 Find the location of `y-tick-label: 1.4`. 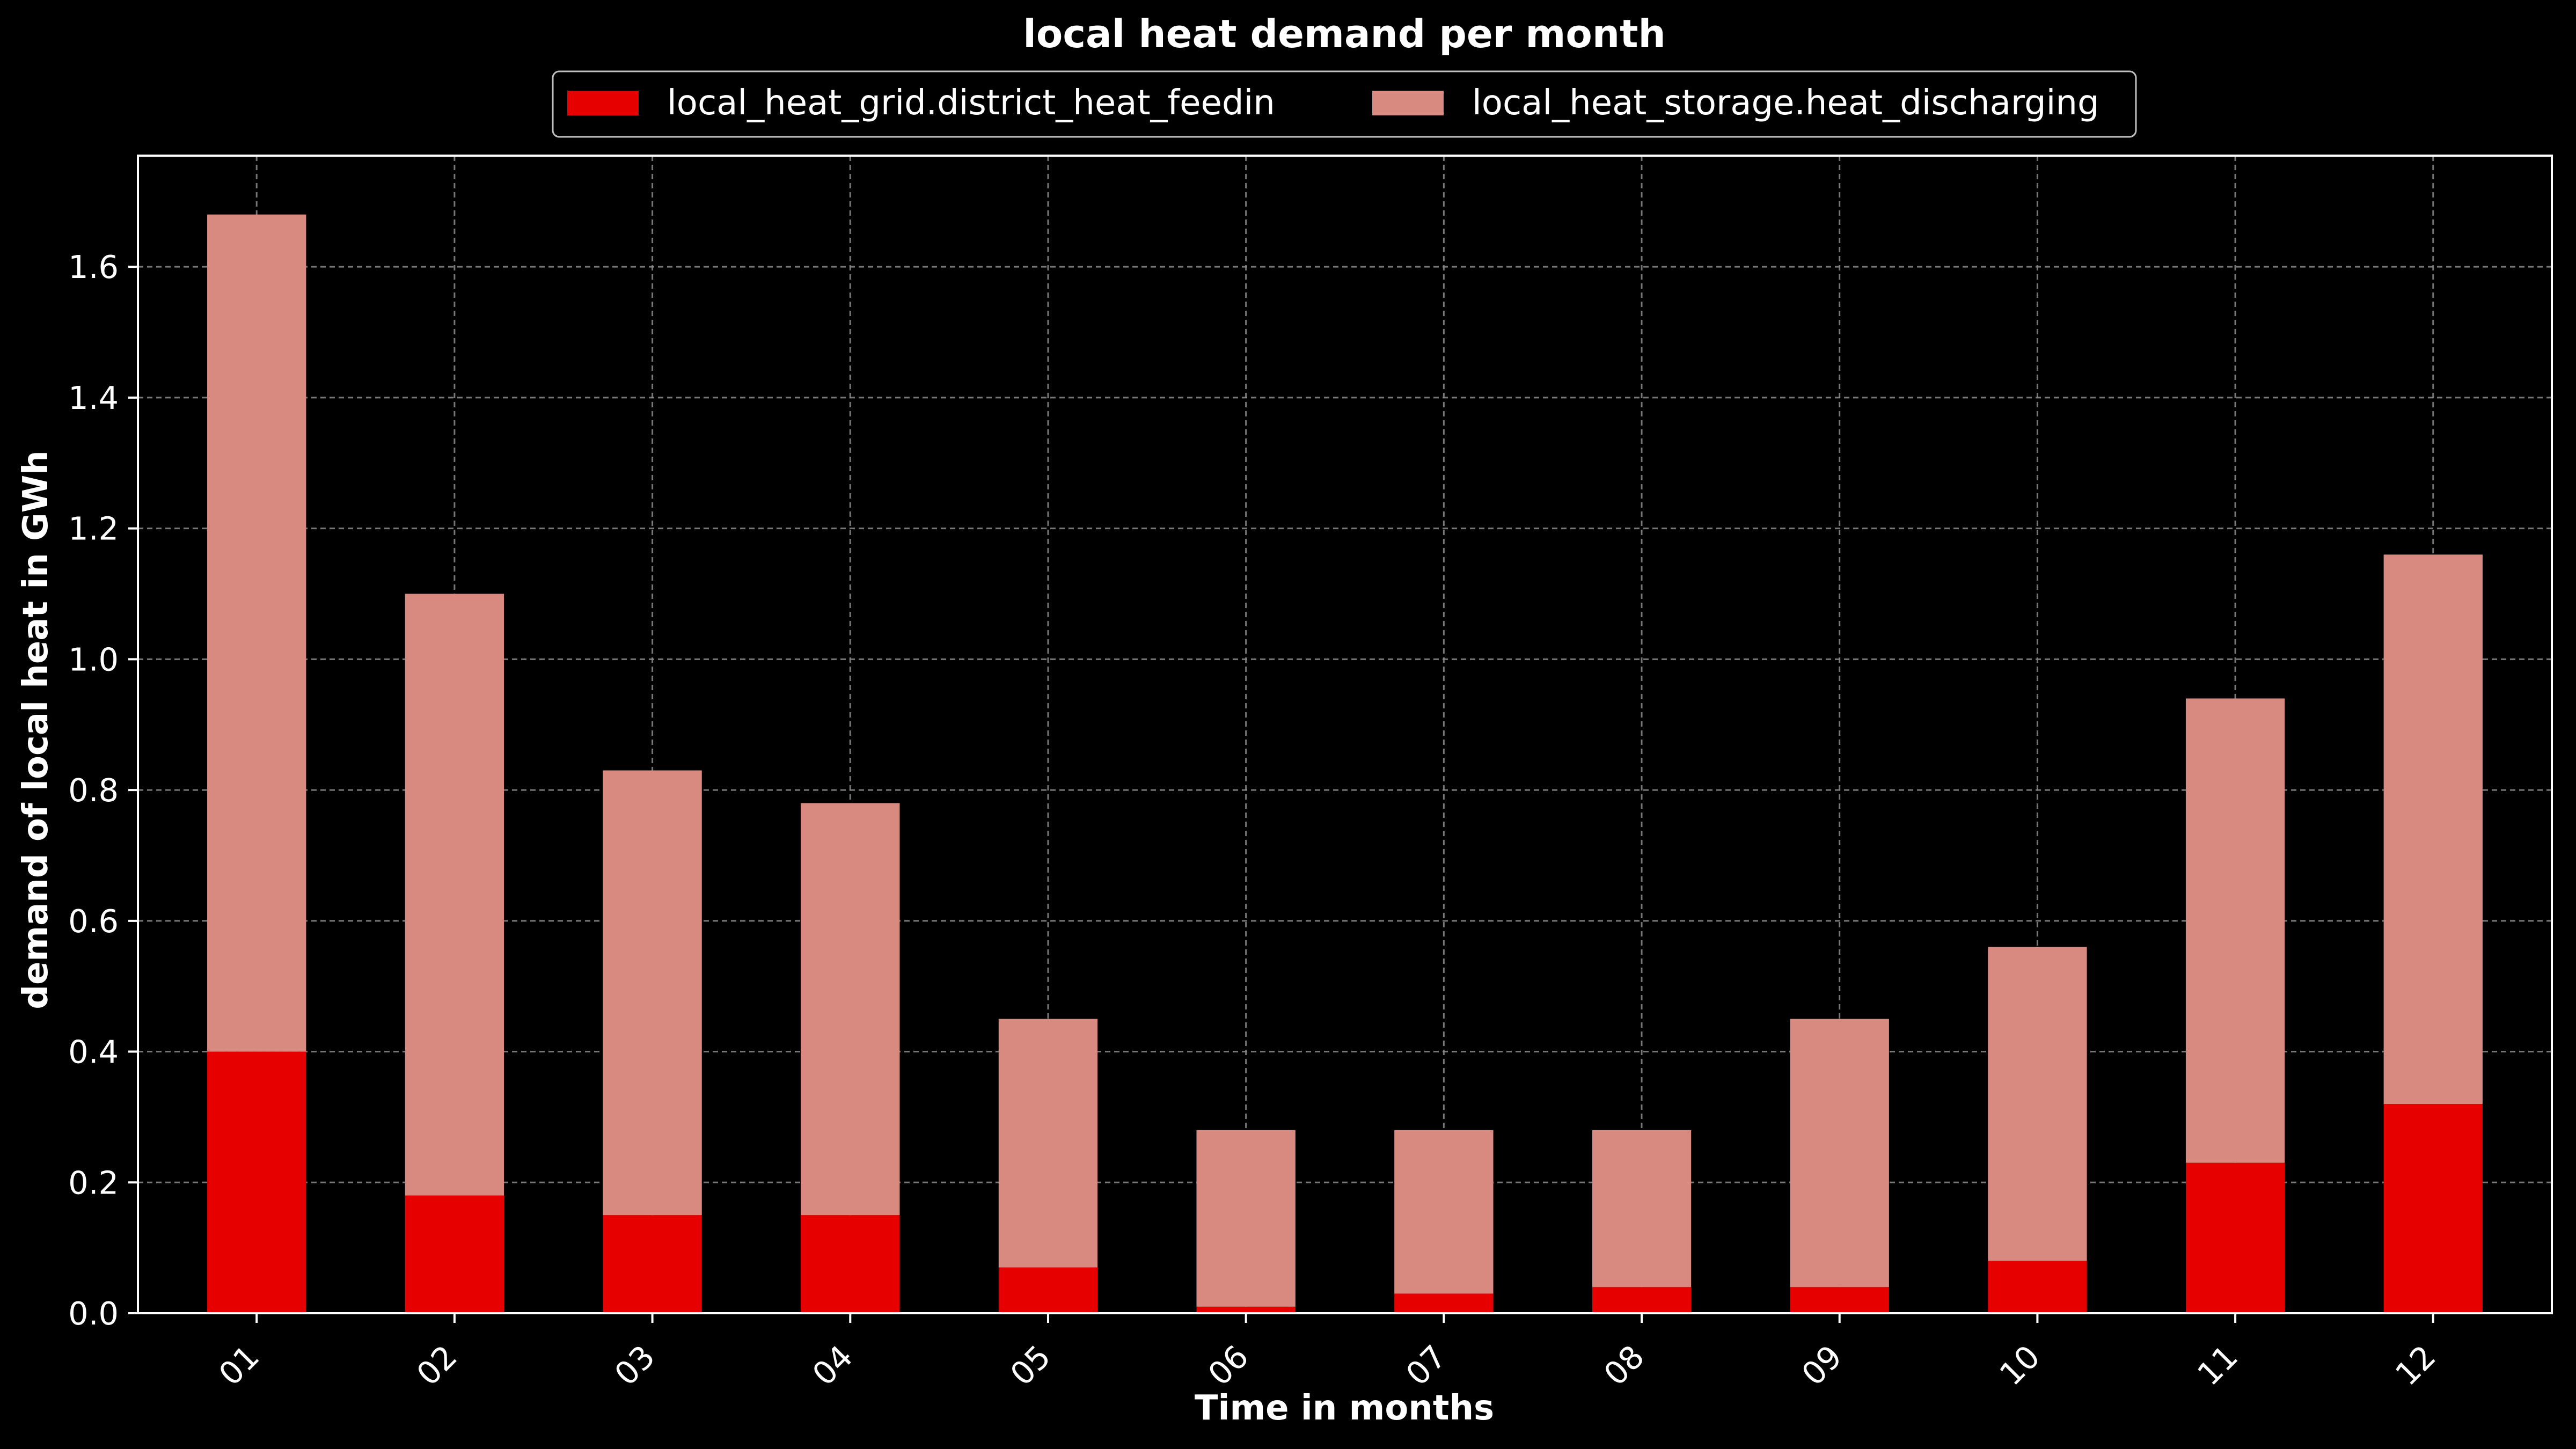

y-tick-label: 1.4 is located at coordinates (93, 397).